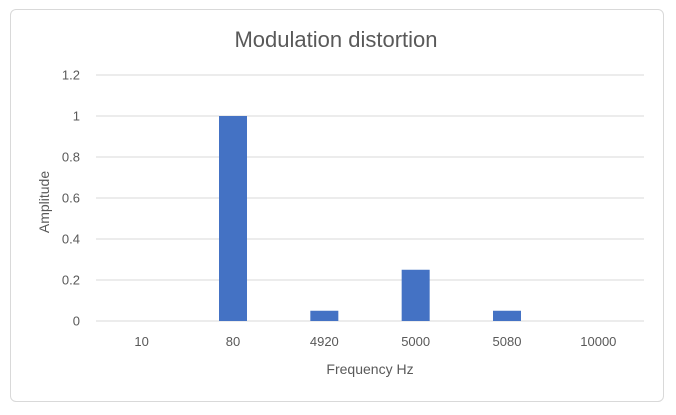 This screenshot has width=676, height=415. I want to click on x-axis-ticks: 10 80 4920 5000 5080 10000, so click(375, 341).